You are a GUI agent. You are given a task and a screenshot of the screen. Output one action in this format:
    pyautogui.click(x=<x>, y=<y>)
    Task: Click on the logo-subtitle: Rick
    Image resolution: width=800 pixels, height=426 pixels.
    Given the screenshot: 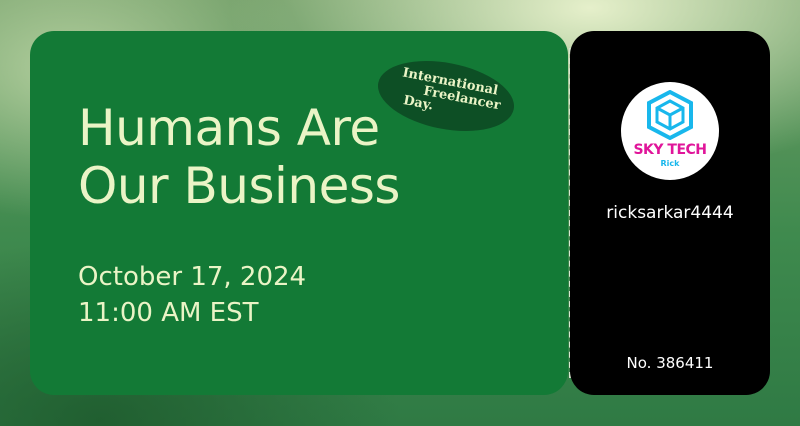 What is the action you would take?
    pyautogui.click(x=670, y=163)
    